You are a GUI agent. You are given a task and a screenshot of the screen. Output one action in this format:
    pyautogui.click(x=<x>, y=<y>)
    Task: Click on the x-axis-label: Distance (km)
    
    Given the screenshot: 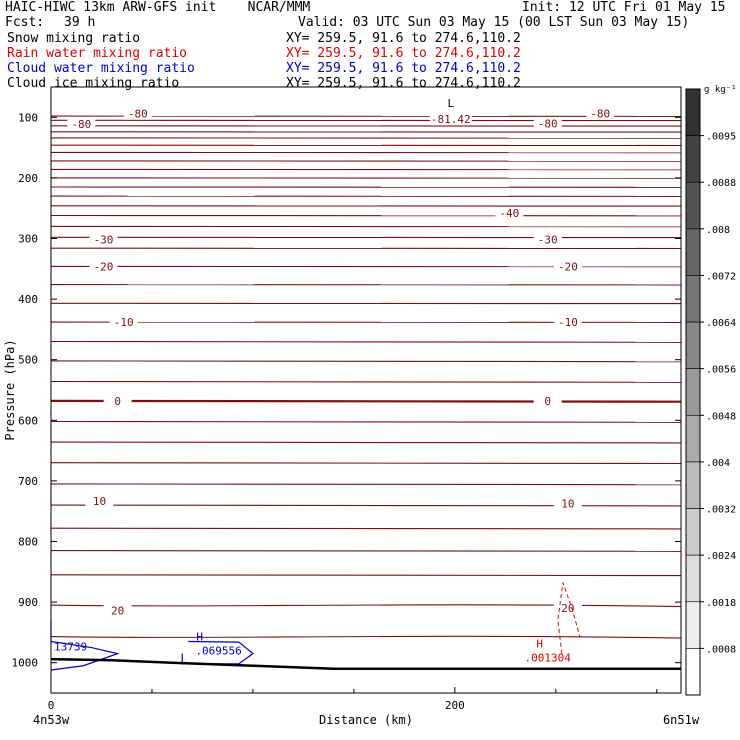 What is the action you would take?
    pyautogui.click(x=366, y=720)
    